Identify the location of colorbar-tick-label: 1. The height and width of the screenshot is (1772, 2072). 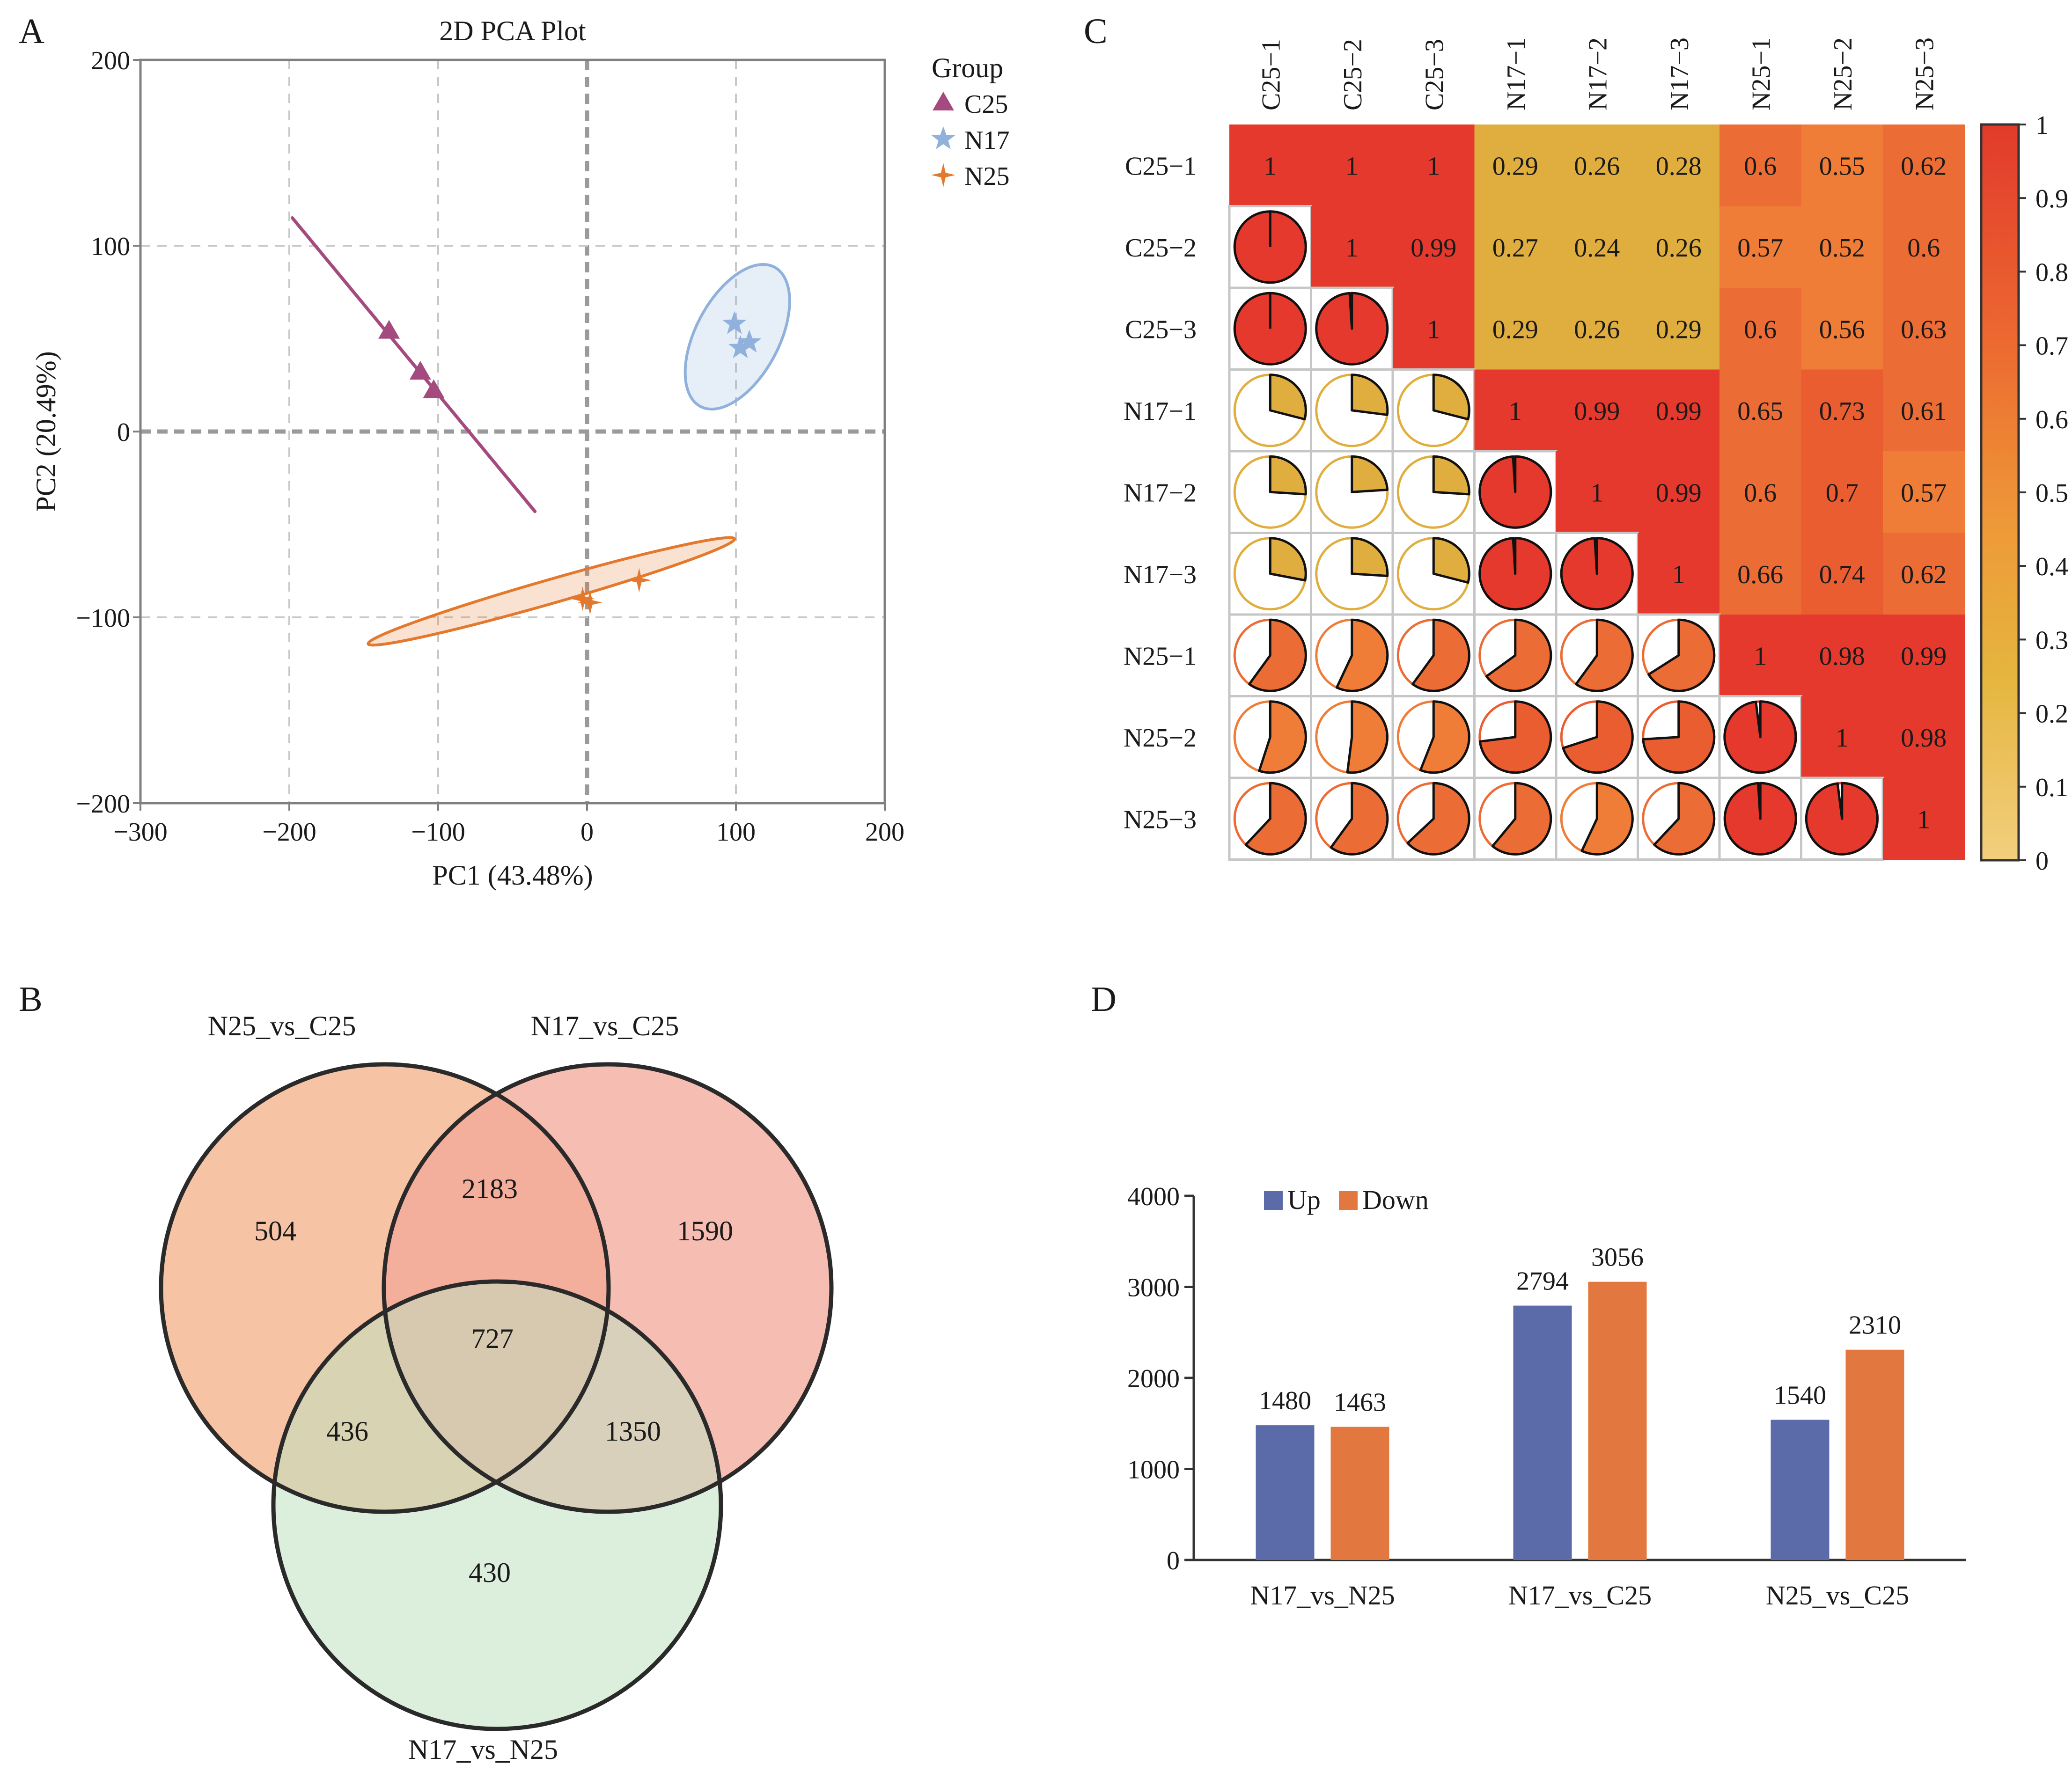
(2042, 125).